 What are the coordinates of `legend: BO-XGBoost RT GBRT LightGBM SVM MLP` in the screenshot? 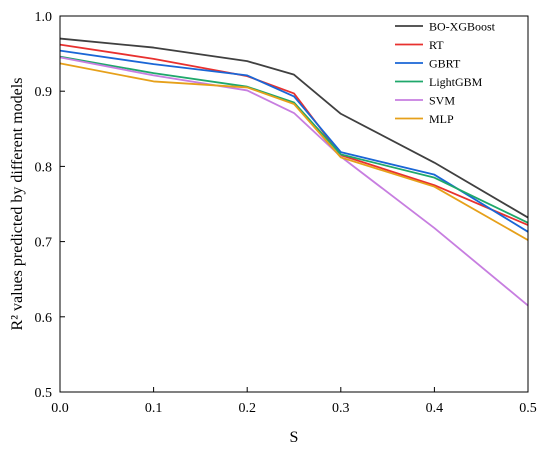 It's located at (445, 73).